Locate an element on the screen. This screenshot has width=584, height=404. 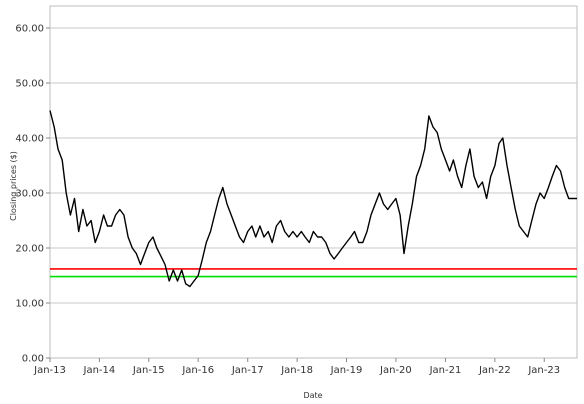
x-tick-label: Jan-15 is located at coordinates (148, 370).